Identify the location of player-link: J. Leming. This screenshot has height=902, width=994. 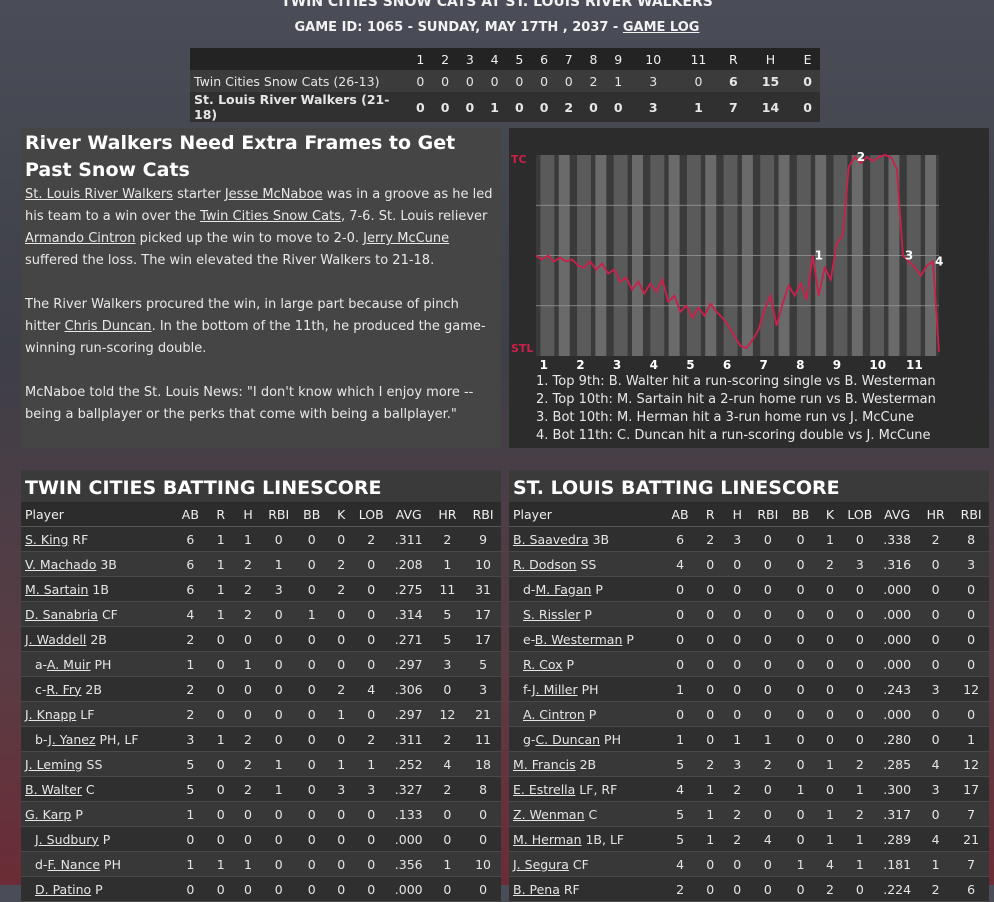
(54, 764).